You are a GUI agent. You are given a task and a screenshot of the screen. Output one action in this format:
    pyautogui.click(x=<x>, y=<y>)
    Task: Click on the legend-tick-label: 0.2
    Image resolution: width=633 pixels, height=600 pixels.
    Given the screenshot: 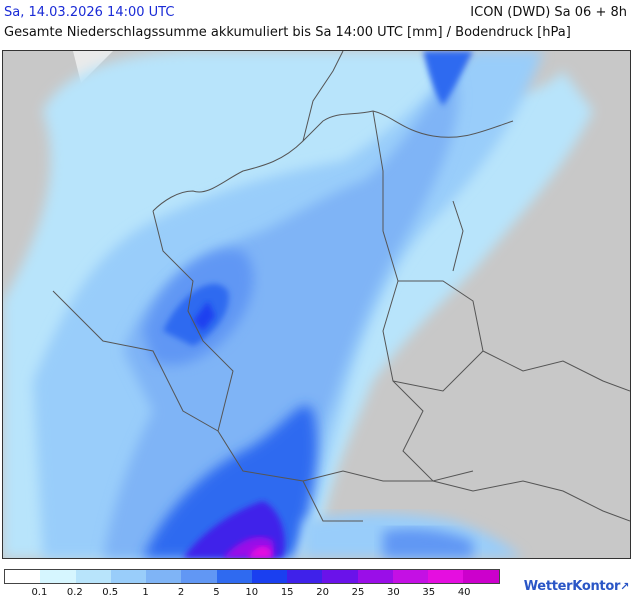 What is the action you would take?
    pyautogui.click(x=74, y=592)
    